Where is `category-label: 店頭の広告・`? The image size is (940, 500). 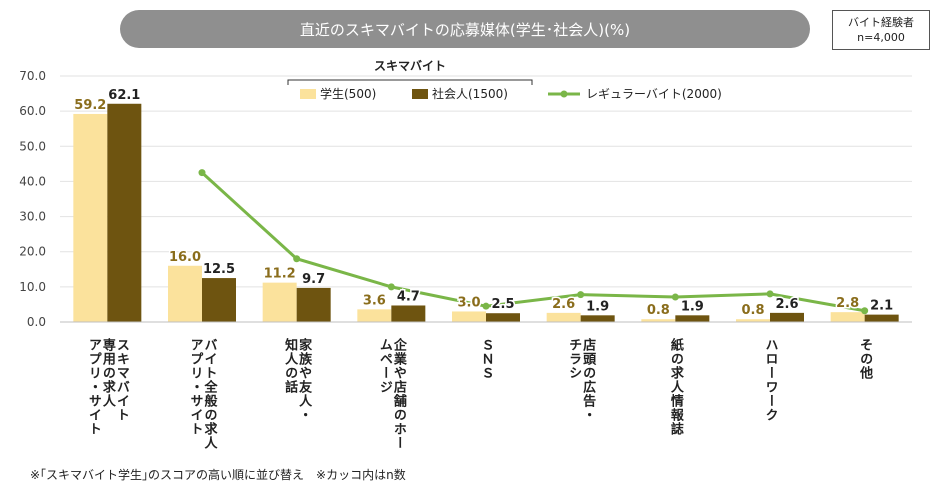 category-label: 店頭の広告・ is located at coordinates (588, 379).